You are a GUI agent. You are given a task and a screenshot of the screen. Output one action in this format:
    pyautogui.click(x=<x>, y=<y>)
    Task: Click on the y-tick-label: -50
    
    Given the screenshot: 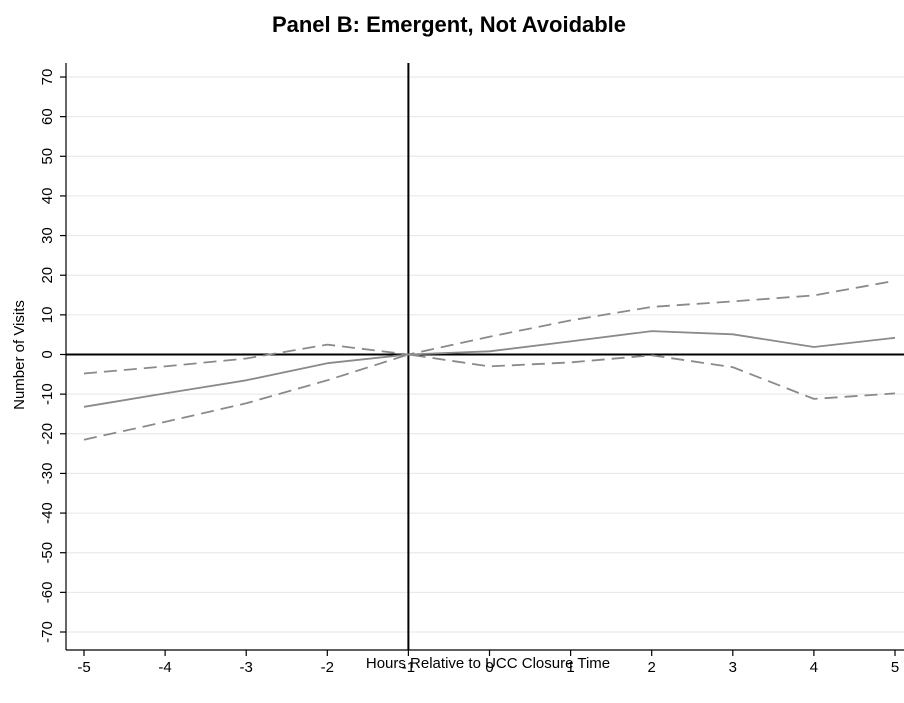 What is the action you would take?
    pyautogui.click(x=47, y=553)
    